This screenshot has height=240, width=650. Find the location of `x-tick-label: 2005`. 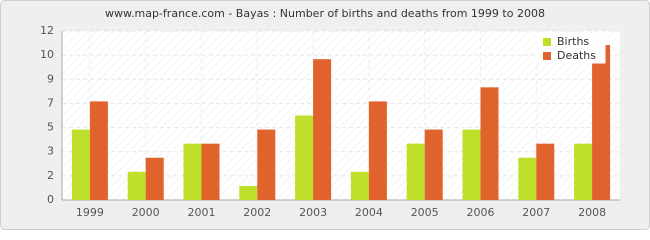

x-tick-label: 2005 is located at coordinates (425, 212).